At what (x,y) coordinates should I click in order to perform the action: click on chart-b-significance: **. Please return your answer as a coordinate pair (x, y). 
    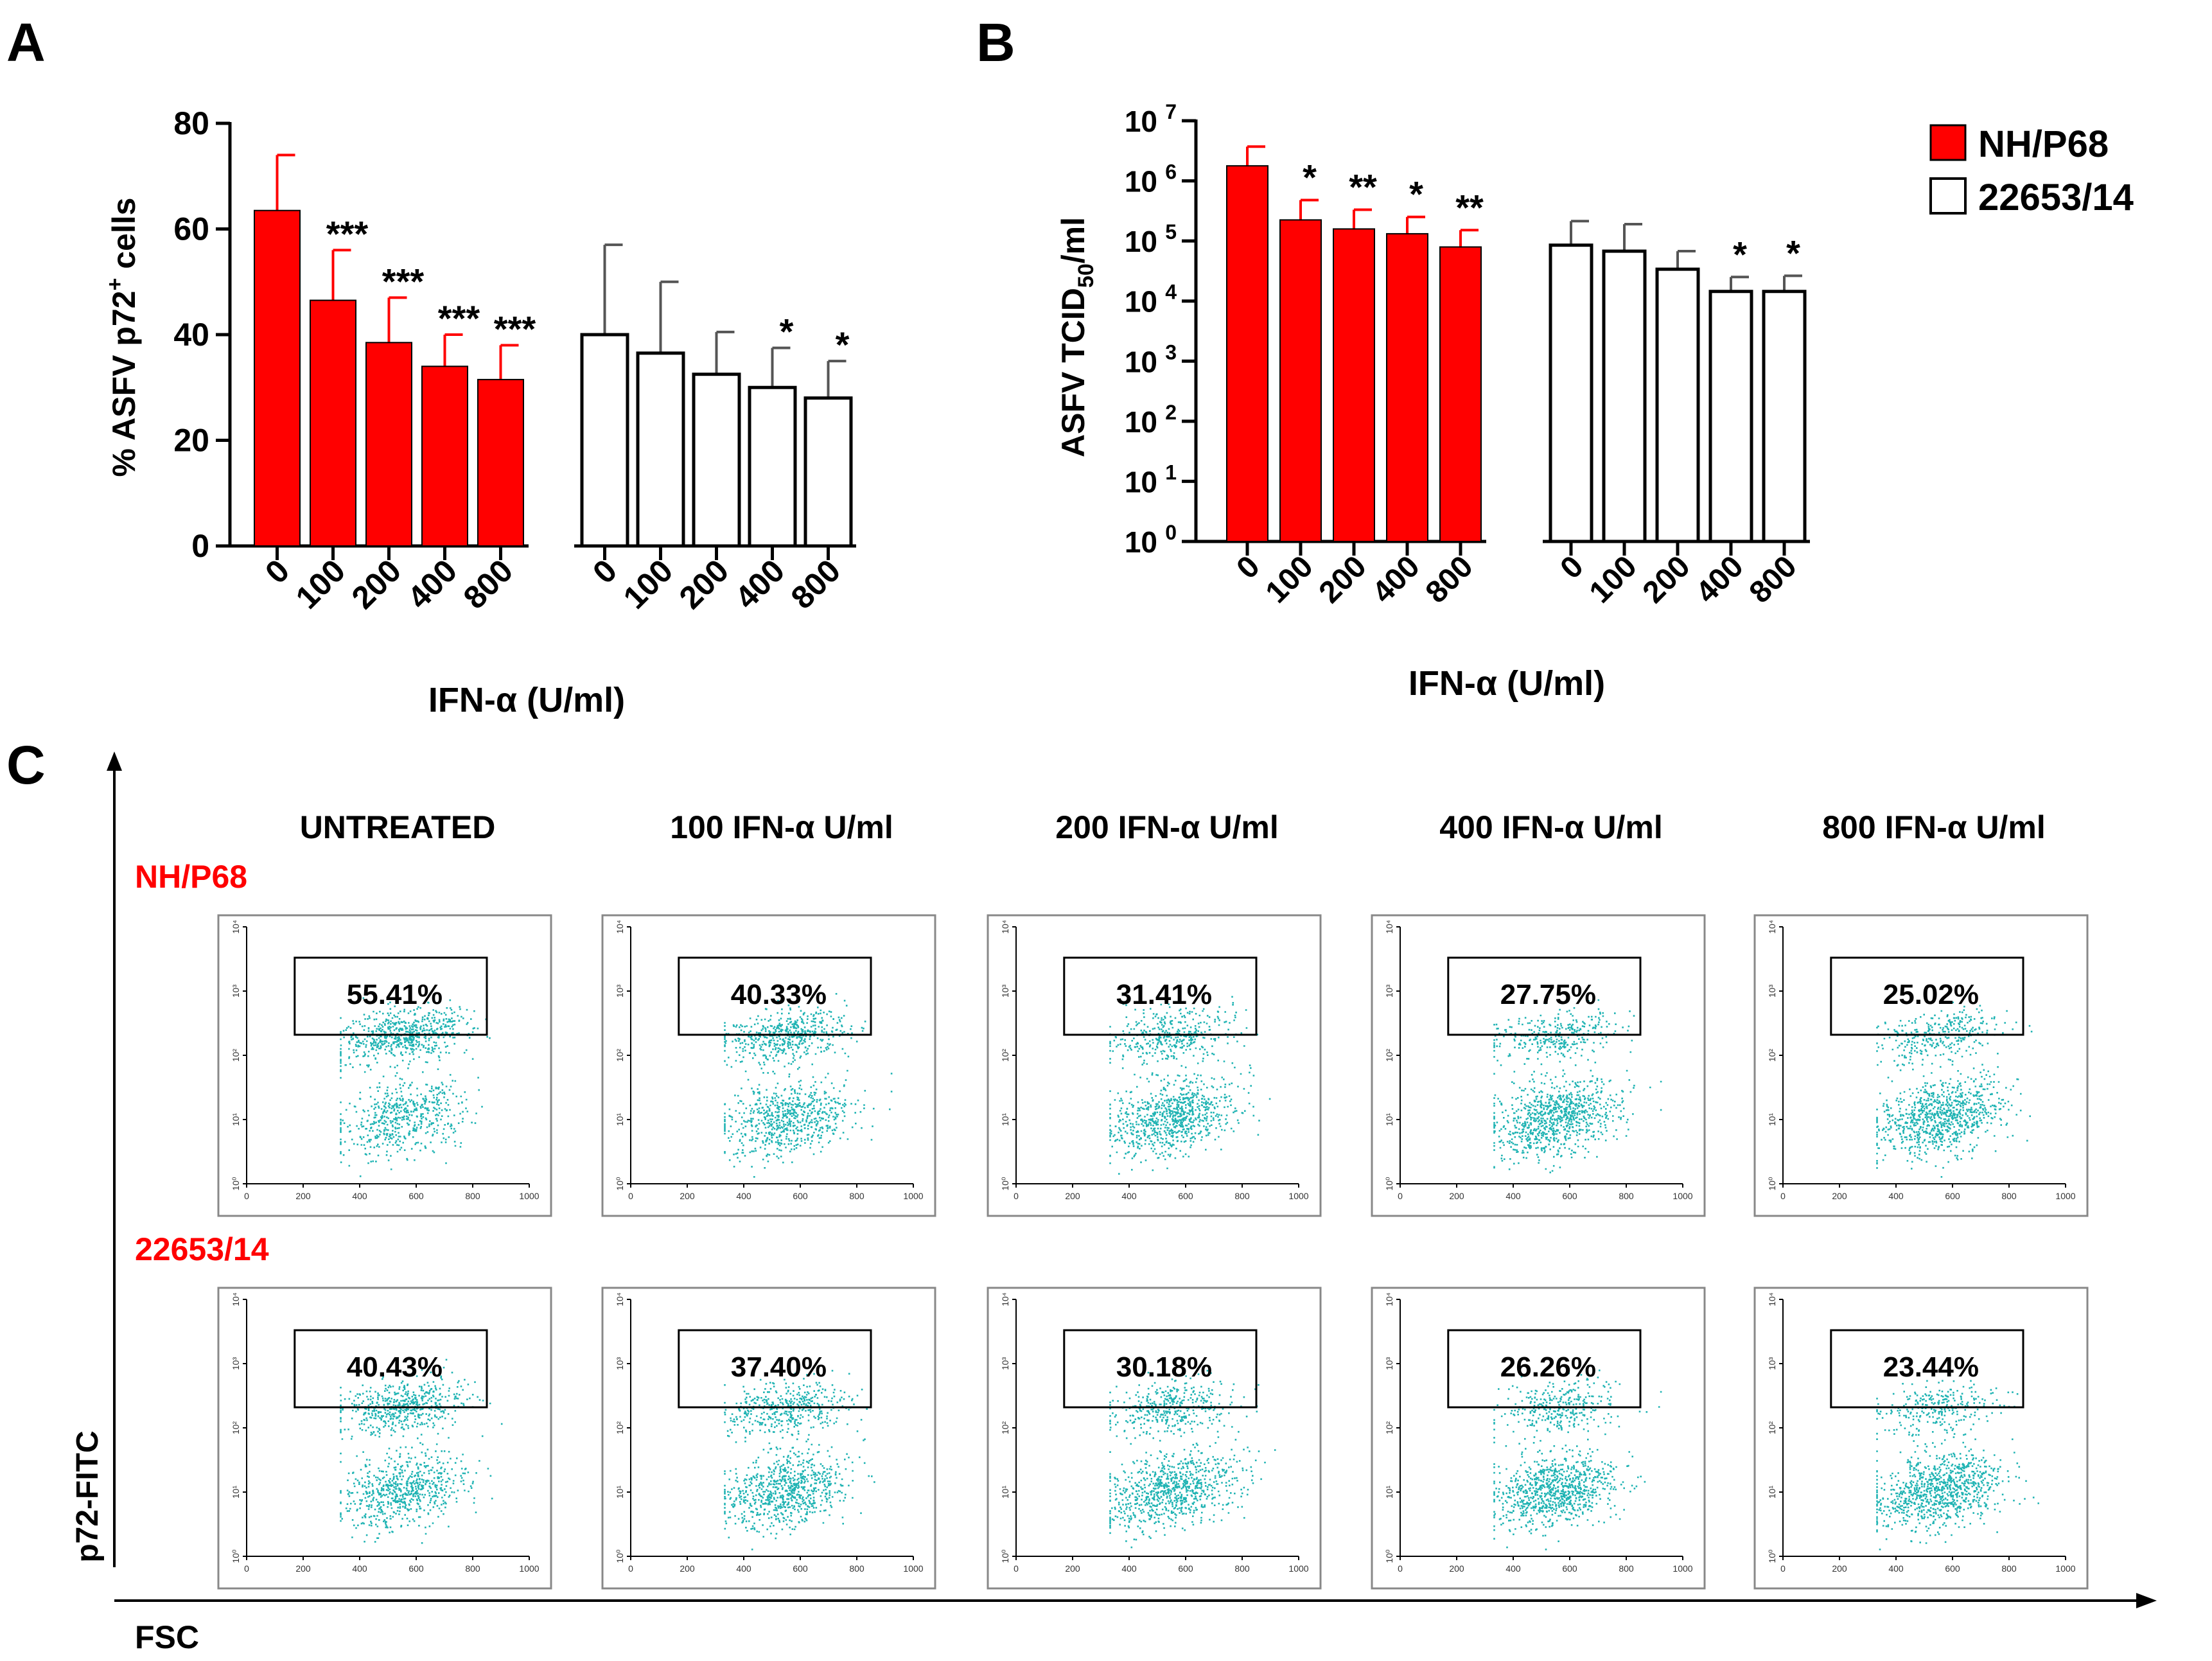
    Looking at the image, I should click on (1470, 207).